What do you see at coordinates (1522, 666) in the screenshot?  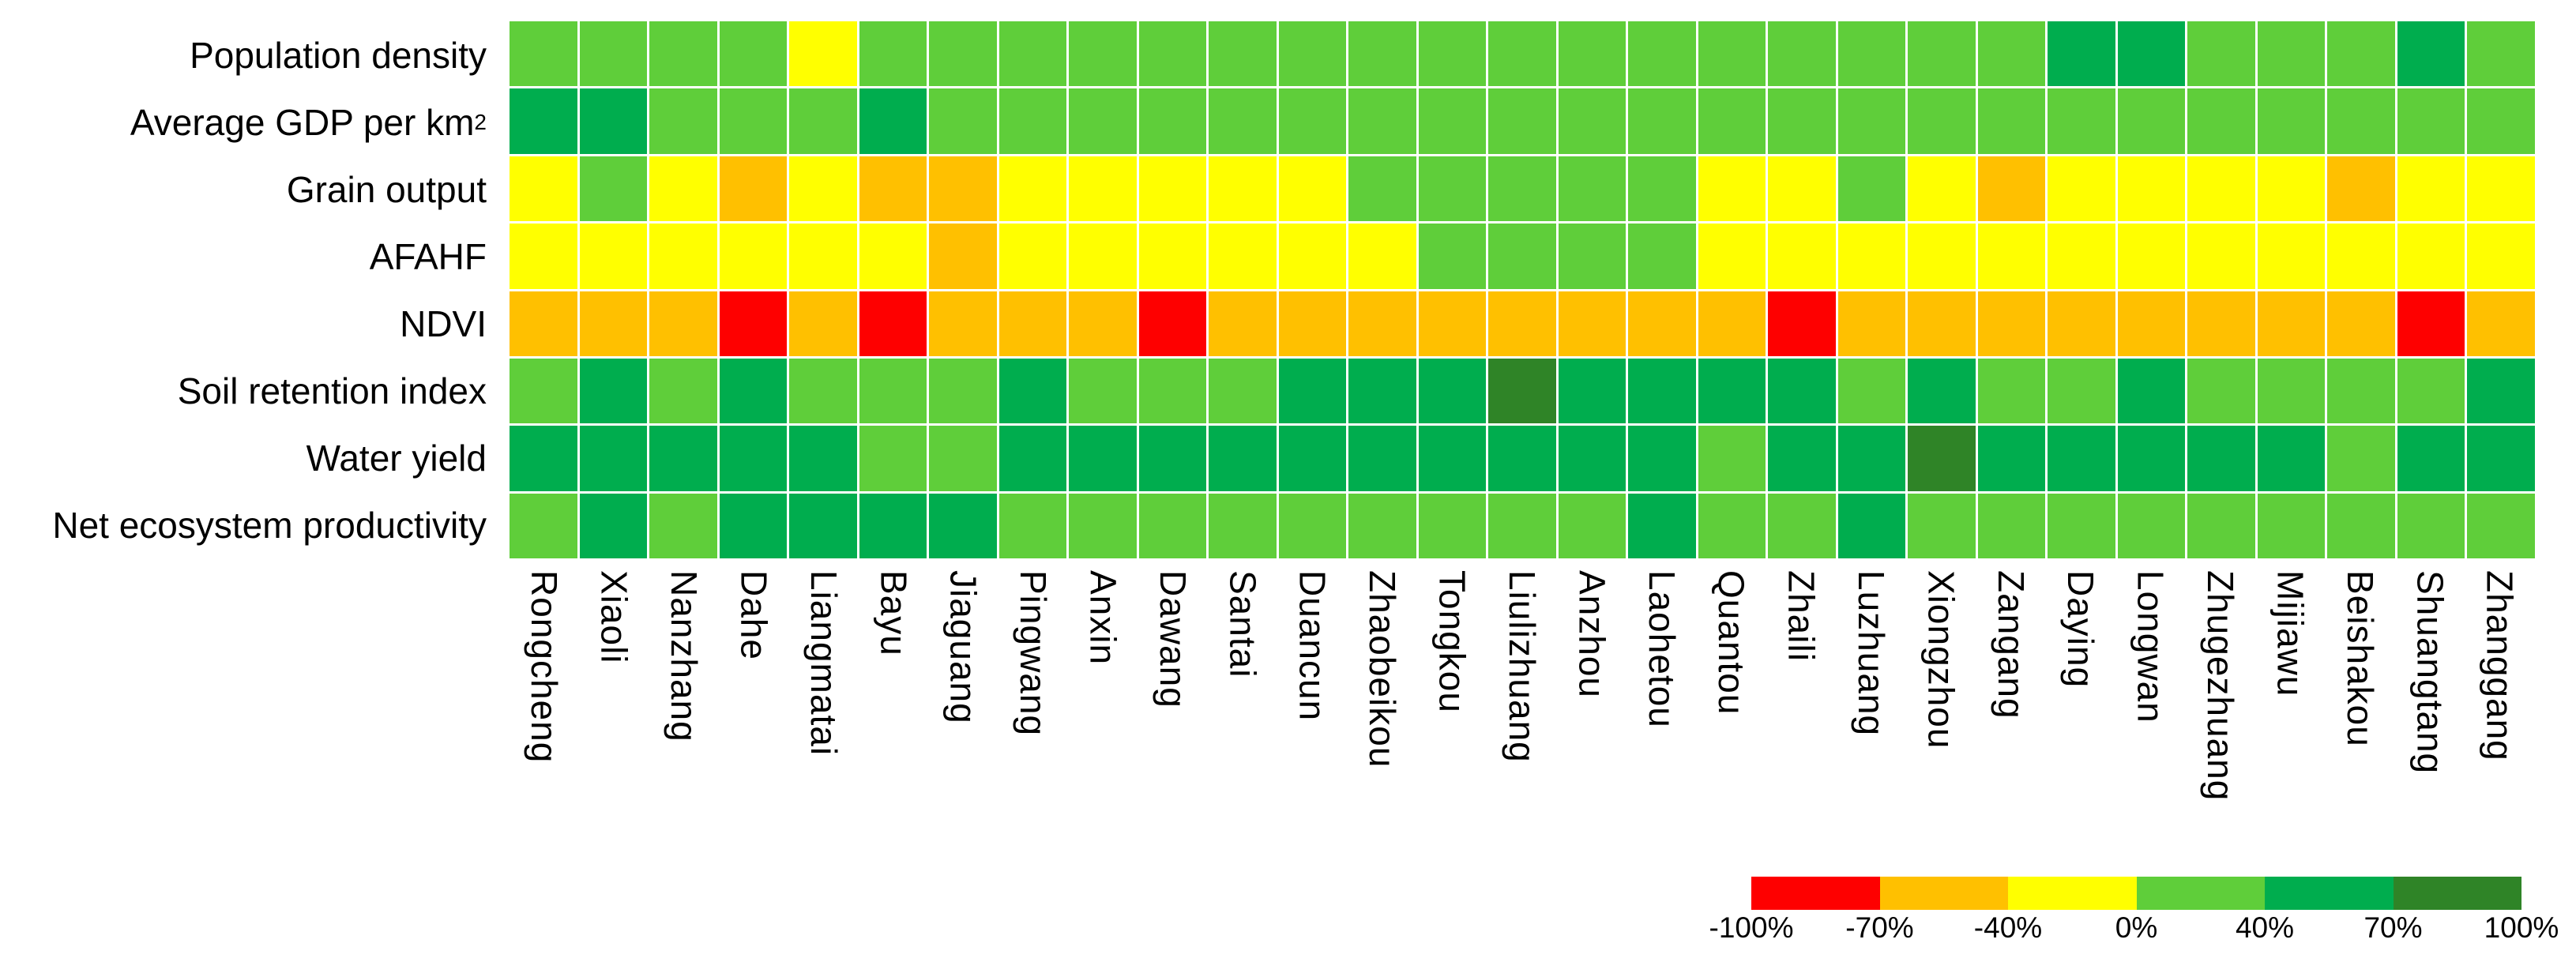 I see `column-label: Liulizhuang` at bounding box center [1522, 666].